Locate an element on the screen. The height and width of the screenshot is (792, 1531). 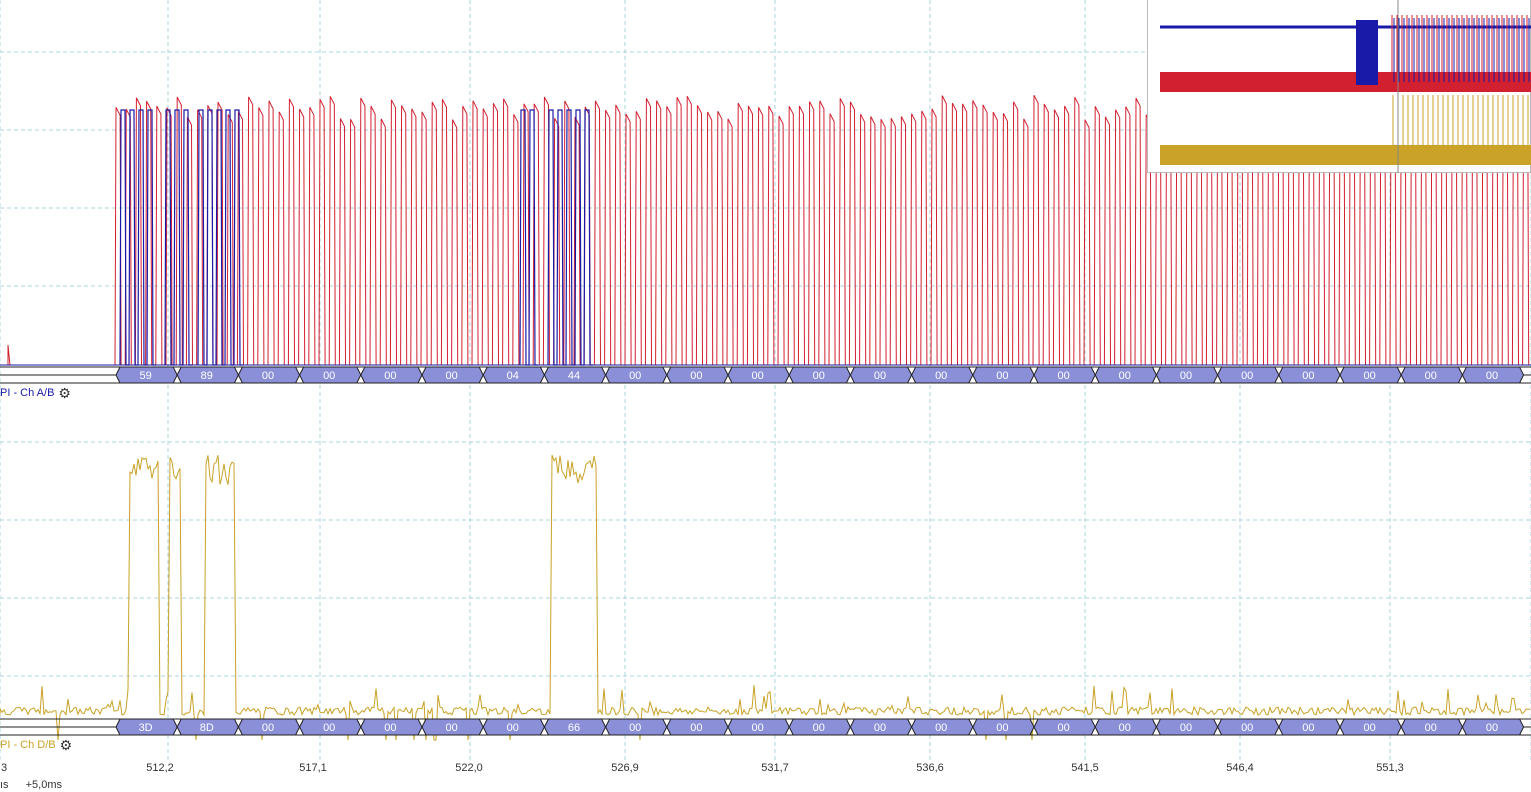
time-axis-tick: 3 is located at coordinates (4, 768).